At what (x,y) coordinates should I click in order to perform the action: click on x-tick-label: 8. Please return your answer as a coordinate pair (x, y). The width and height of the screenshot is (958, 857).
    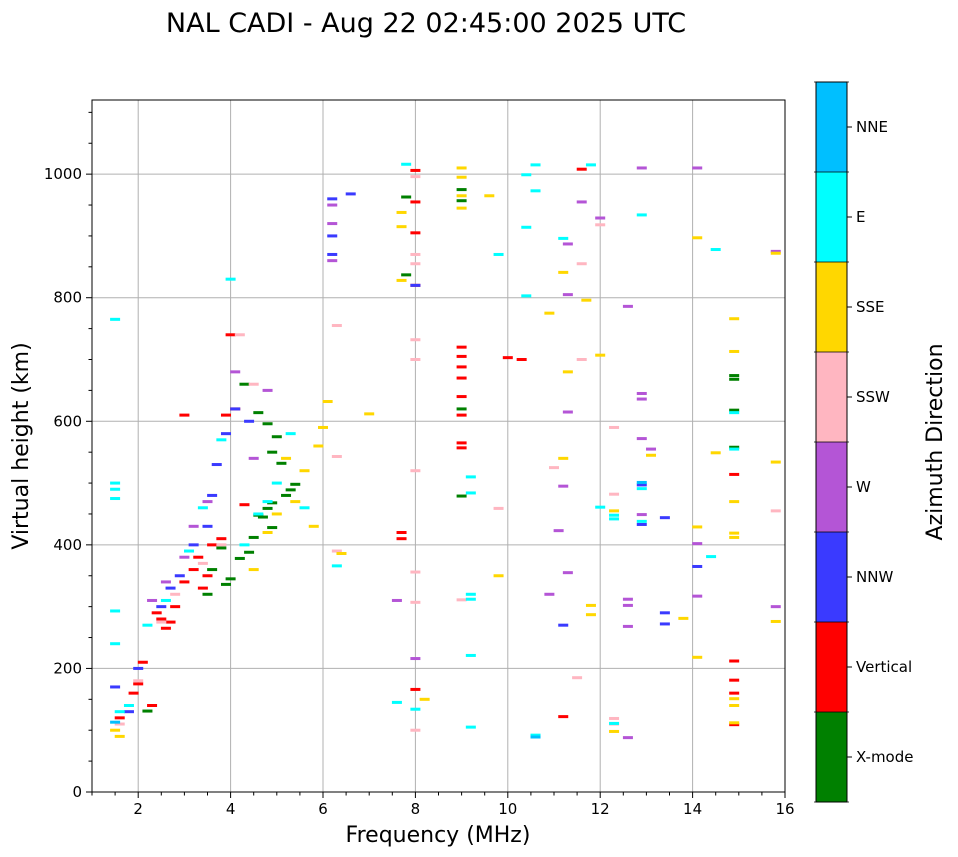
    Looking at the image, I should click on (416, 809).